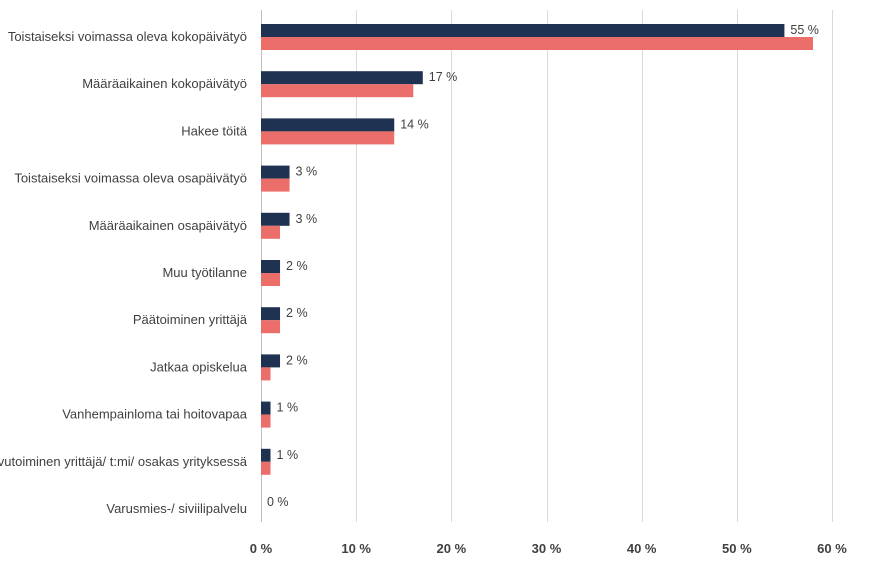  What do you see at coordinates (164, 83) in the screenshot?
I see `category-label: Määräaikainen kokopäivätyö` at bounding box center [164, 83].